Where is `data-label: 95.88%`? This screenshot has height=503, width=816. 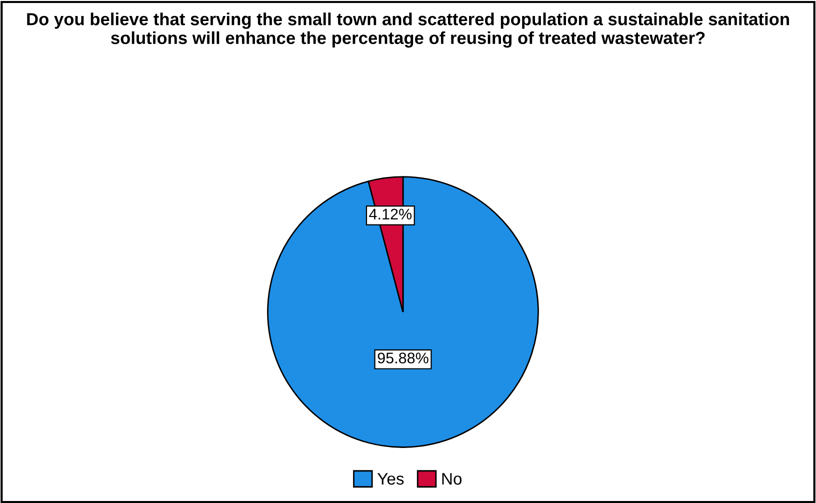
data-label: 95.88% is located at coordinates (403, 358).